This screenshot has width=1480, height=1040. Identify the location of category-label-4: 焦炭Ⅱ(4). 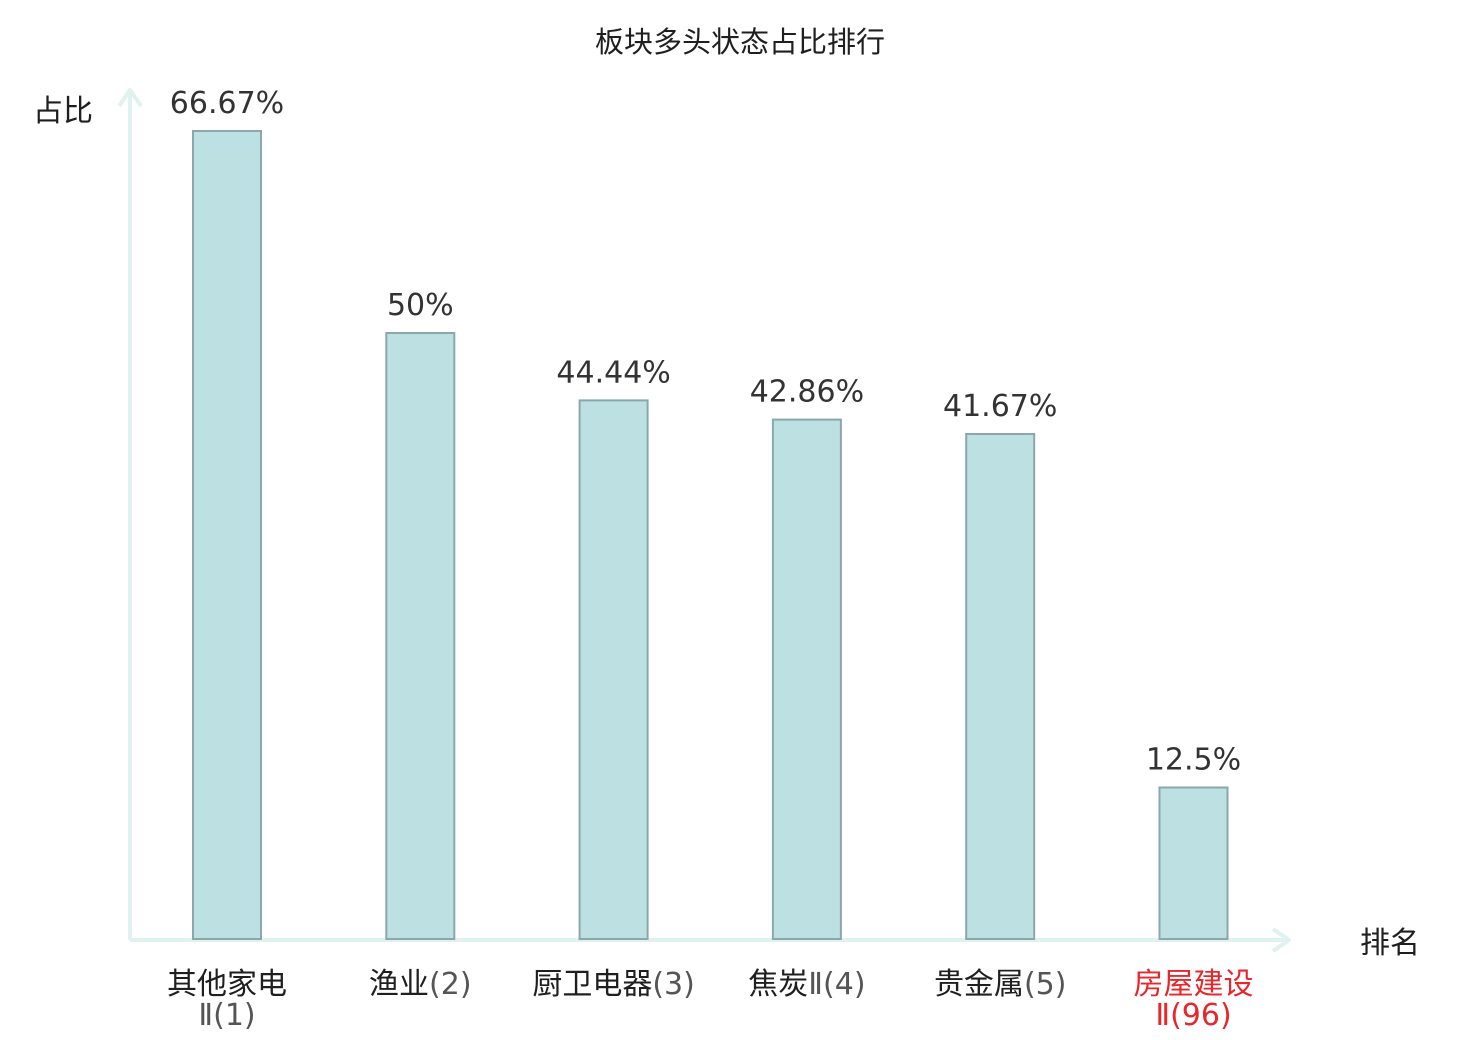
(806, 984).